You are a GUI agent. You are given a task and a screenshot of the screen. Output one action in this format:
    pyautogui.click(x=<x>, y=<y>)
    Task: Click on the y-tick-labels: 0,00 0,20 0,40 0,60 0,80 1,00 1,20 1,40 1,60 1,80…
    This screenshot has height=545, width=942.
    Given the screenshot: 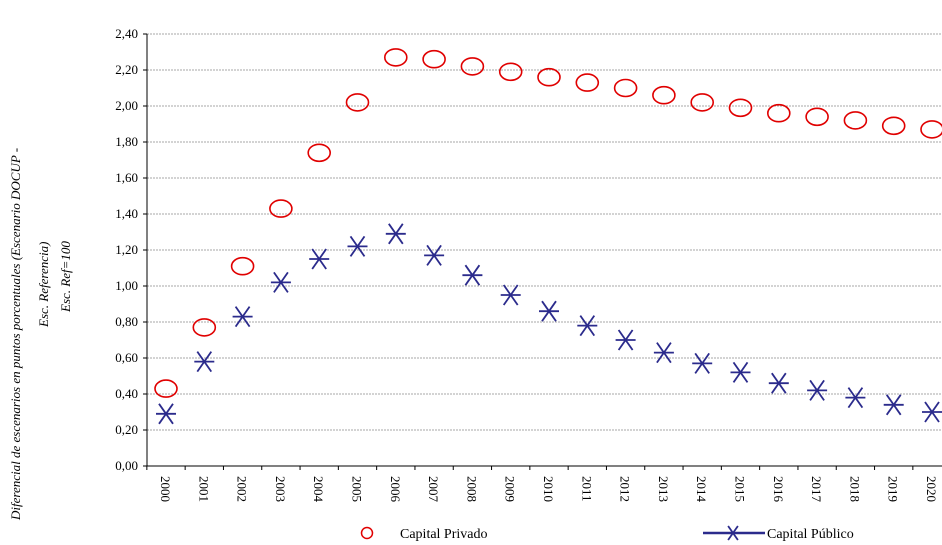 What is the action you would take?
    pyautogui.click(x=131, y=249)
    